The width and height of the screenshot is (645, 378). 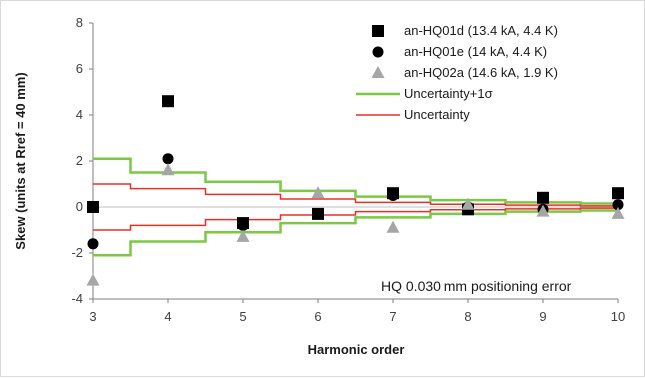 I want to click on legend-label: an-HQ01d (13.4 kA, 4.4 K), so click(x=481, y=30).